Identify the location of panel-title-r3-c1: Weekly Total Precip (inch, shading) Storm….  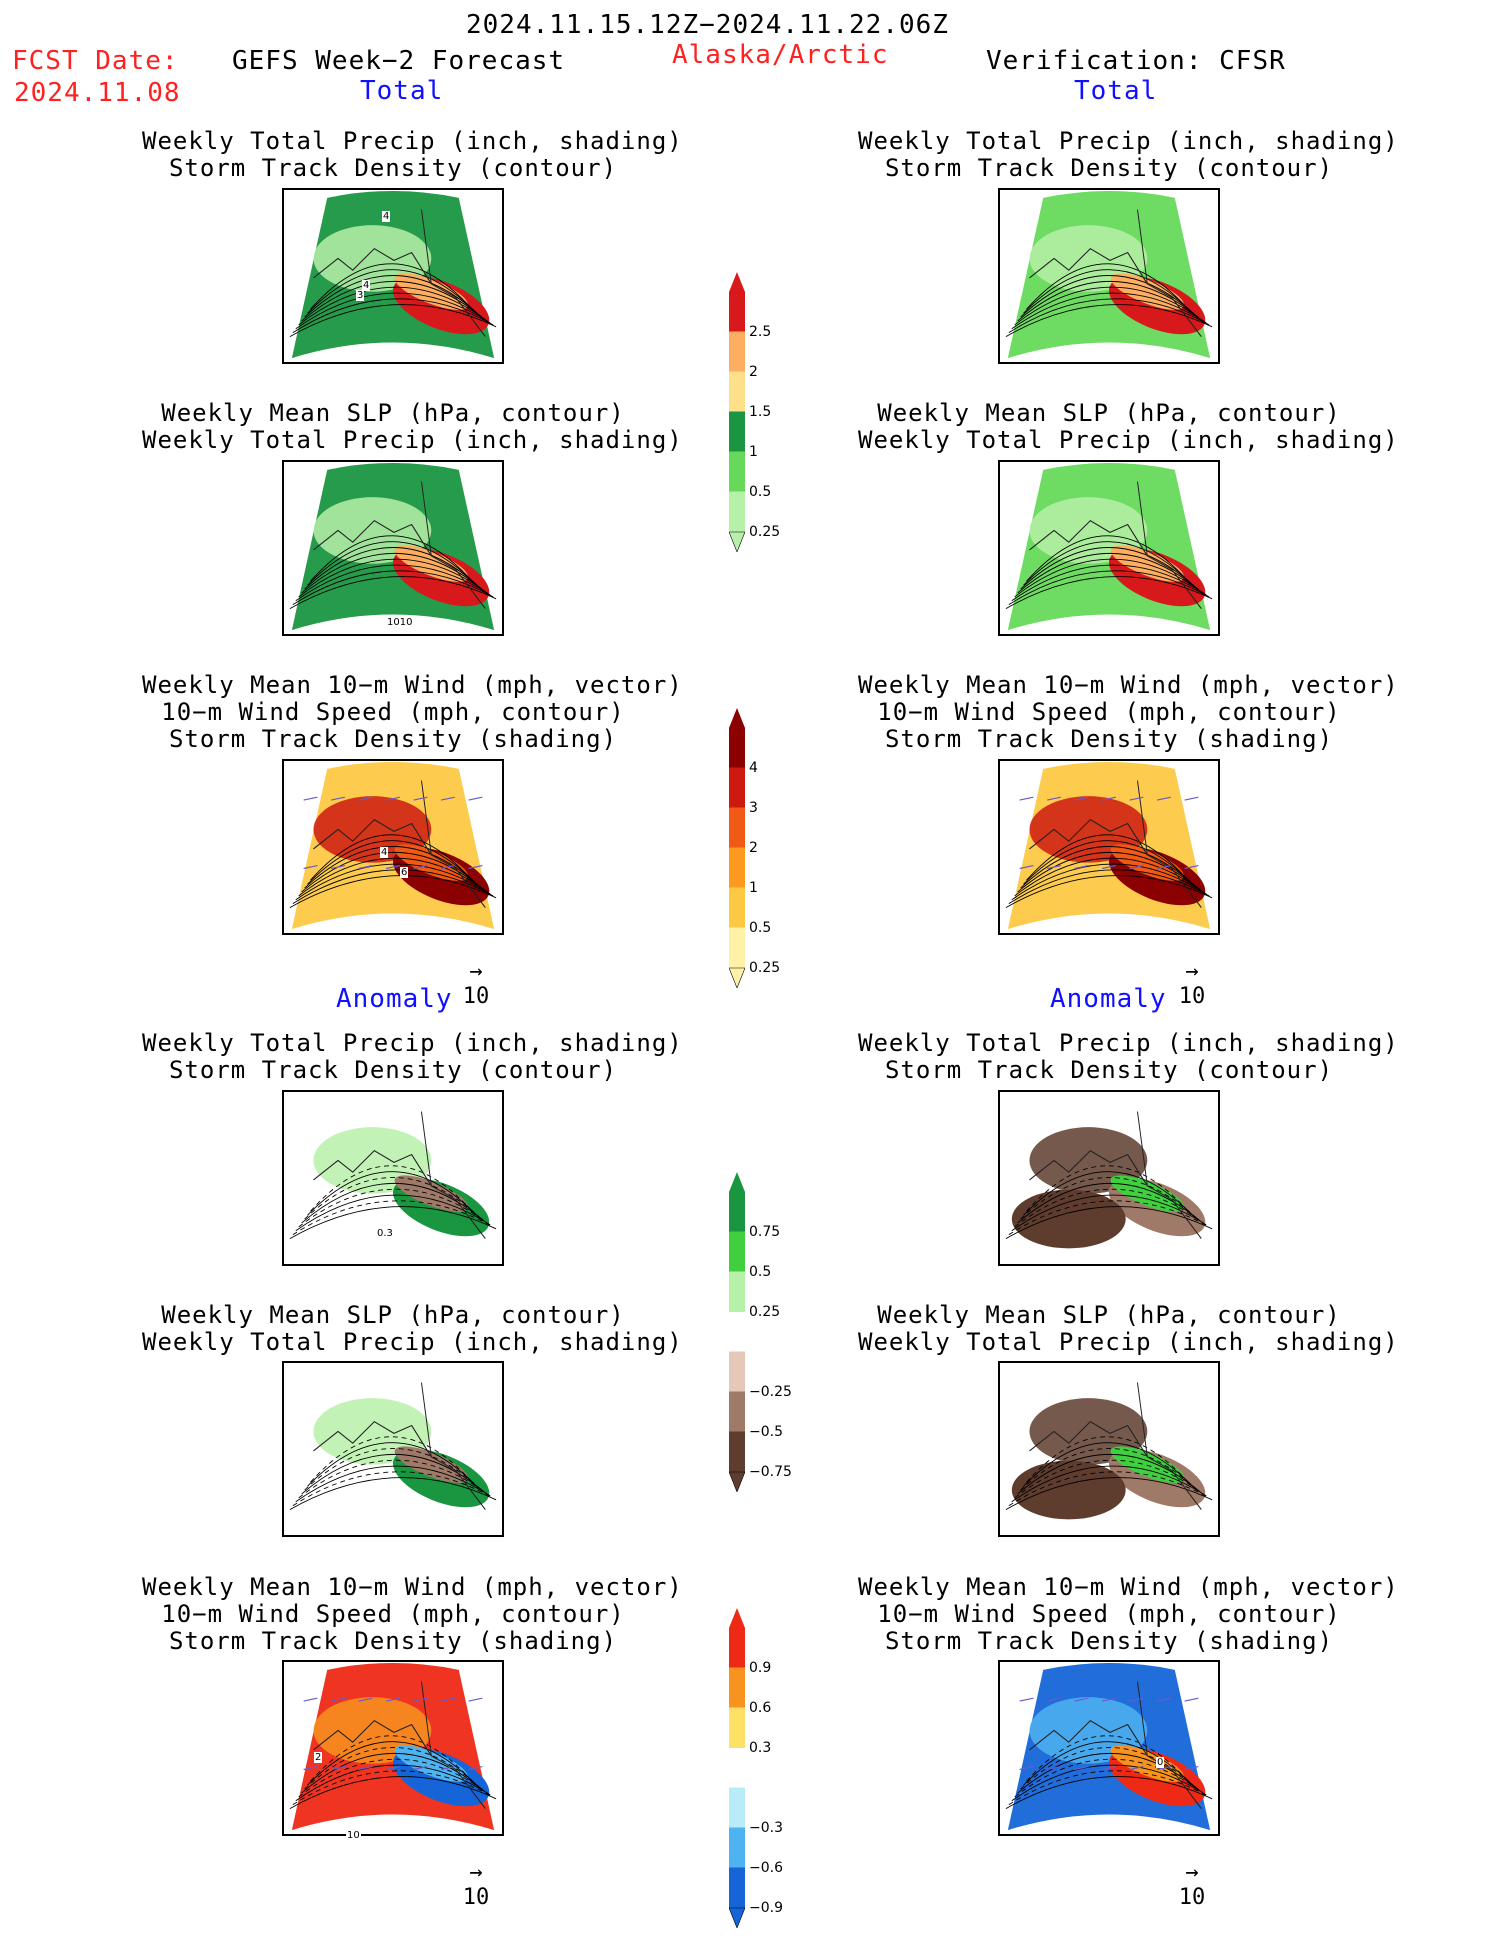
(1128, 1056).